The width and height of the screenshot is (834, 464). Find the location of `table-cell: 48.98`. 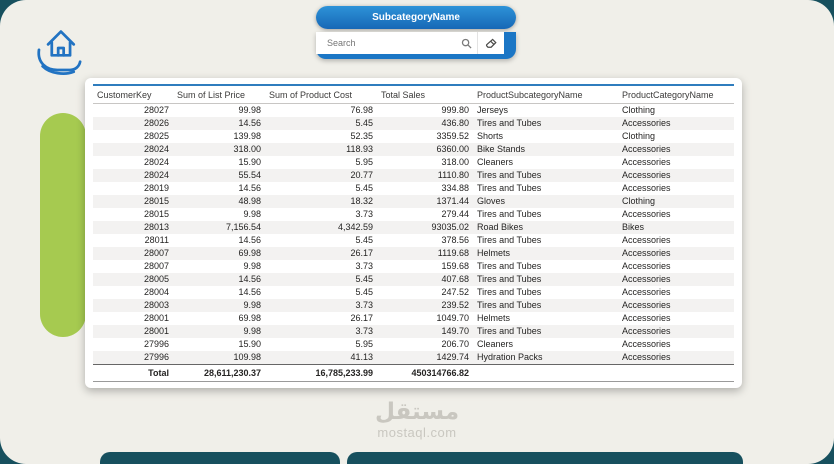

table-cell: 48.98 is located at coordinates (249, 201).